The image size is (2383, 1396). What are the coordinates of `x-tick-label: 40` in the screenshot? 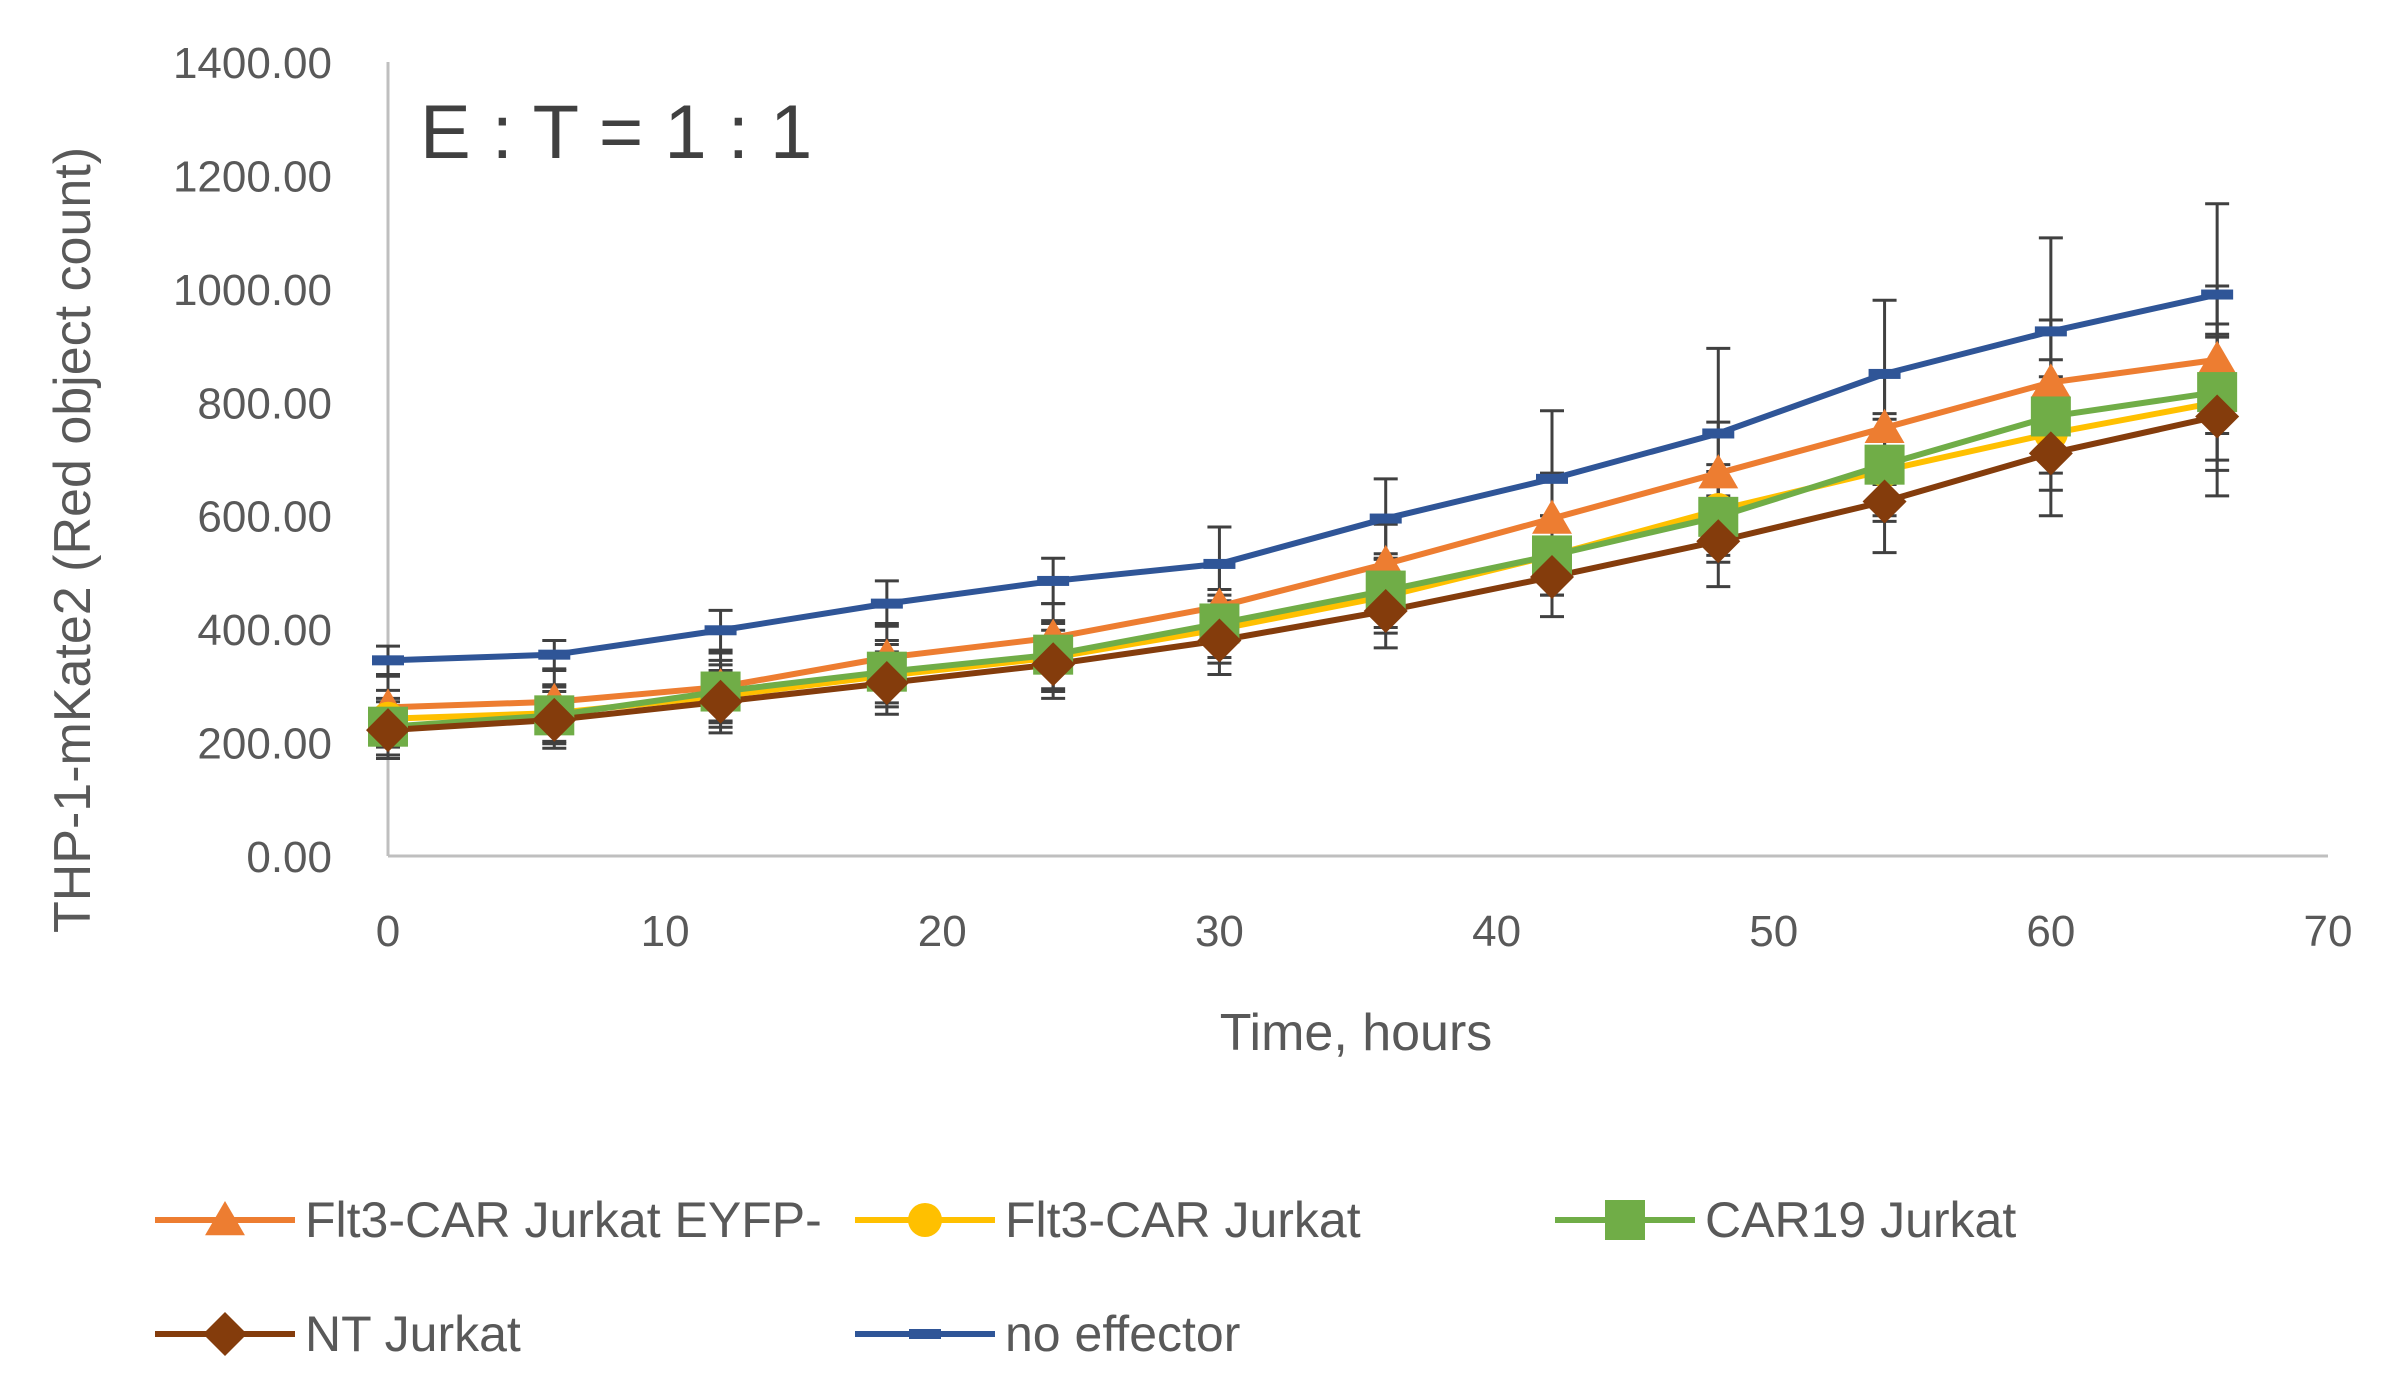 It's located at (1496, 931).